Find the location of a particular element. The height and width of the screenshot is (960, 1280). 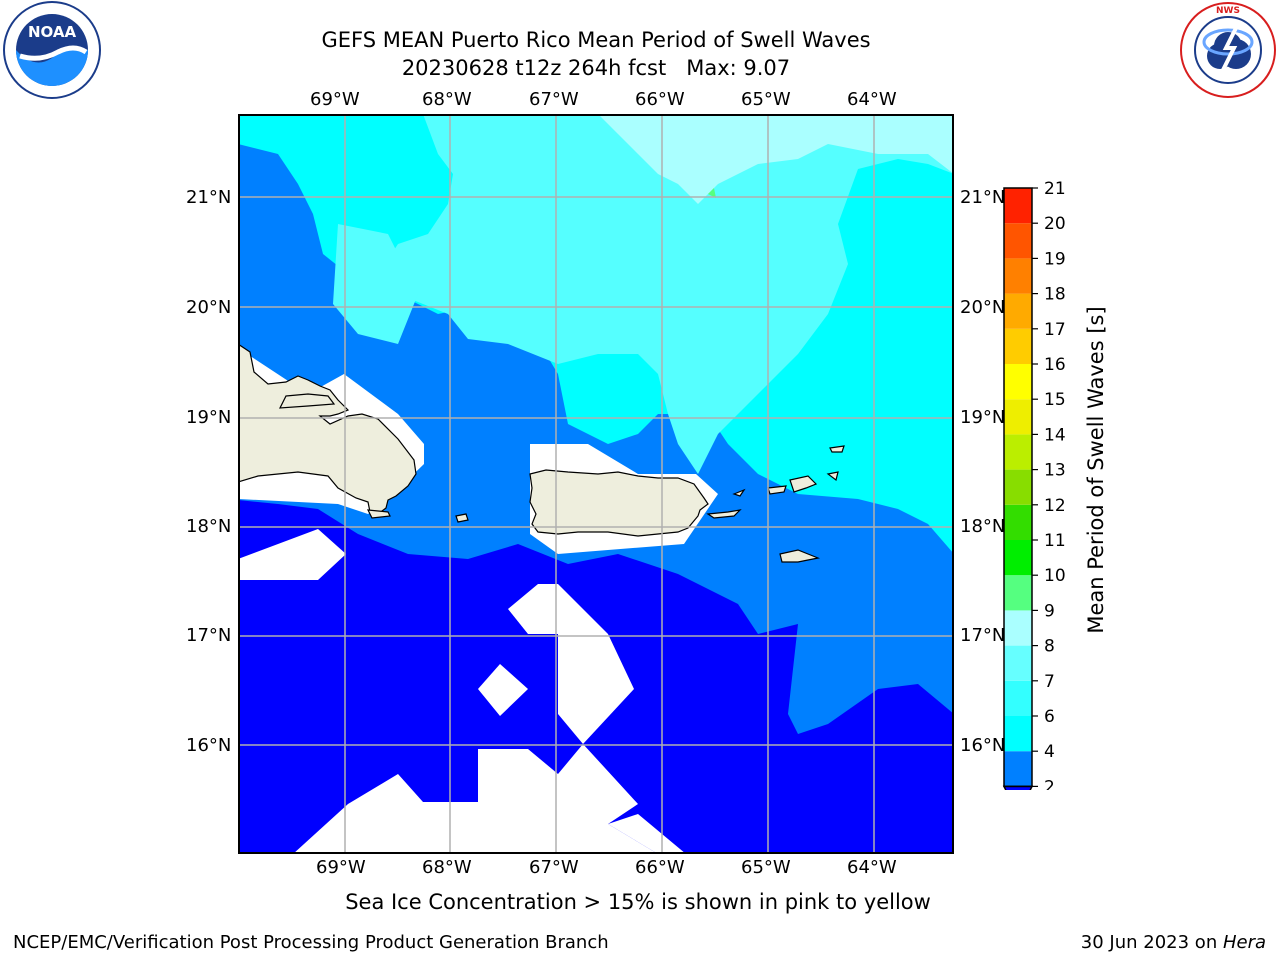

colorbar-label: Mean Period of Swell Waves [s] is located at coordinates (1096, 470).